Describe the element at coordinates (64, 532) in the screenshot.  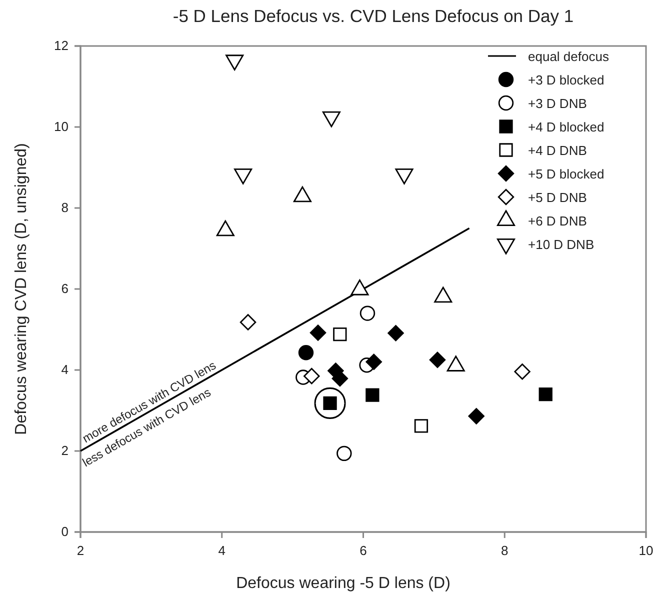
I see `y-tick-label: 0` at that location.